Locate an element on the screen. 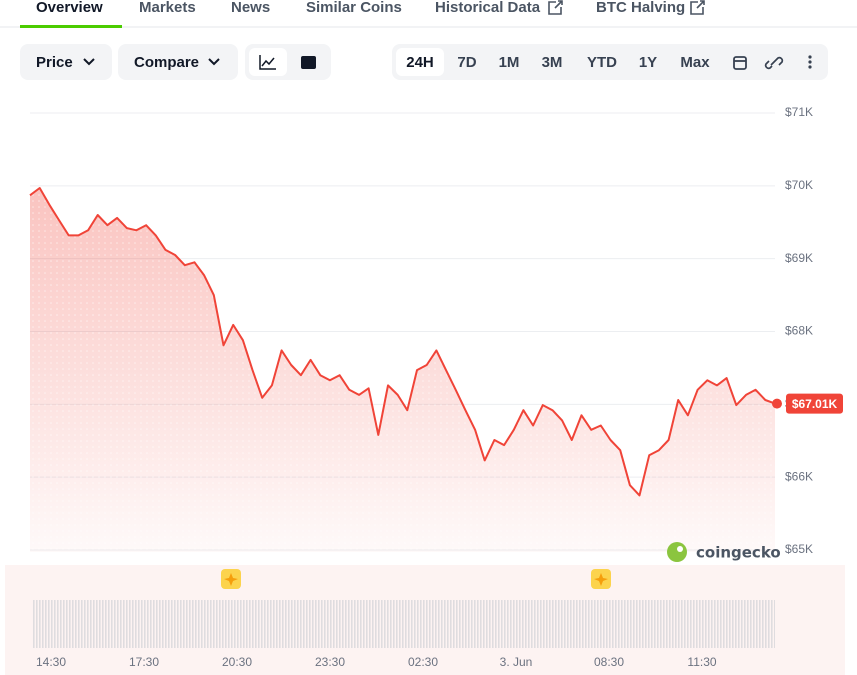 The height and width of the screenshot is (675, 857). volume-bars is located at coordinates (403, 624).